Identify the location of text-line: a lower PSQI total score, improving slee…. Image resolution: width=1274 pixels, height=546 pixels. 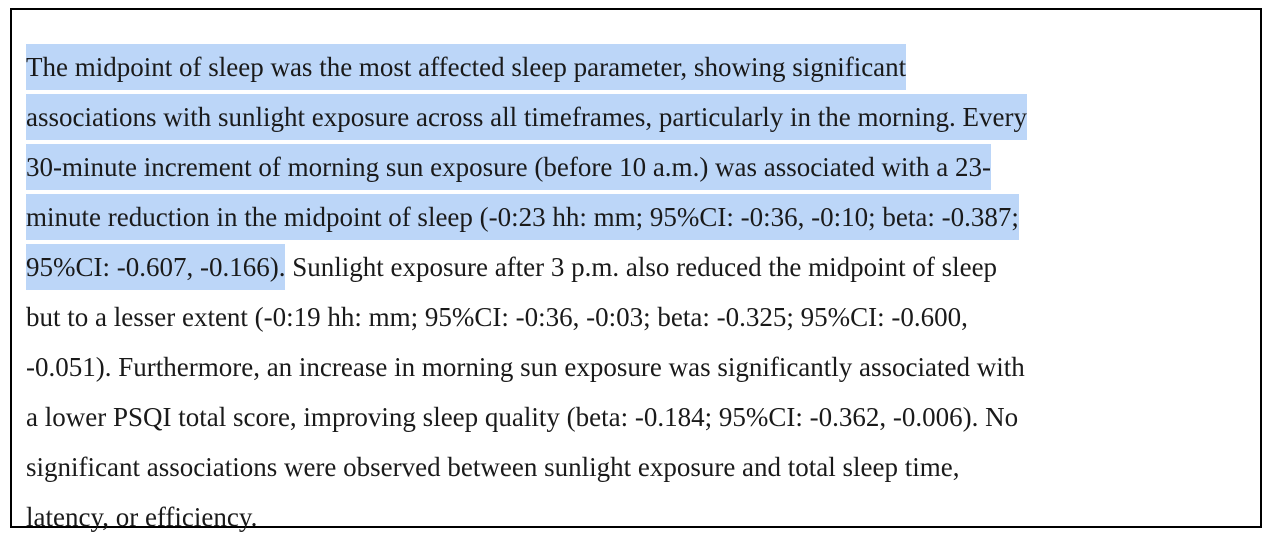
(526, 417).